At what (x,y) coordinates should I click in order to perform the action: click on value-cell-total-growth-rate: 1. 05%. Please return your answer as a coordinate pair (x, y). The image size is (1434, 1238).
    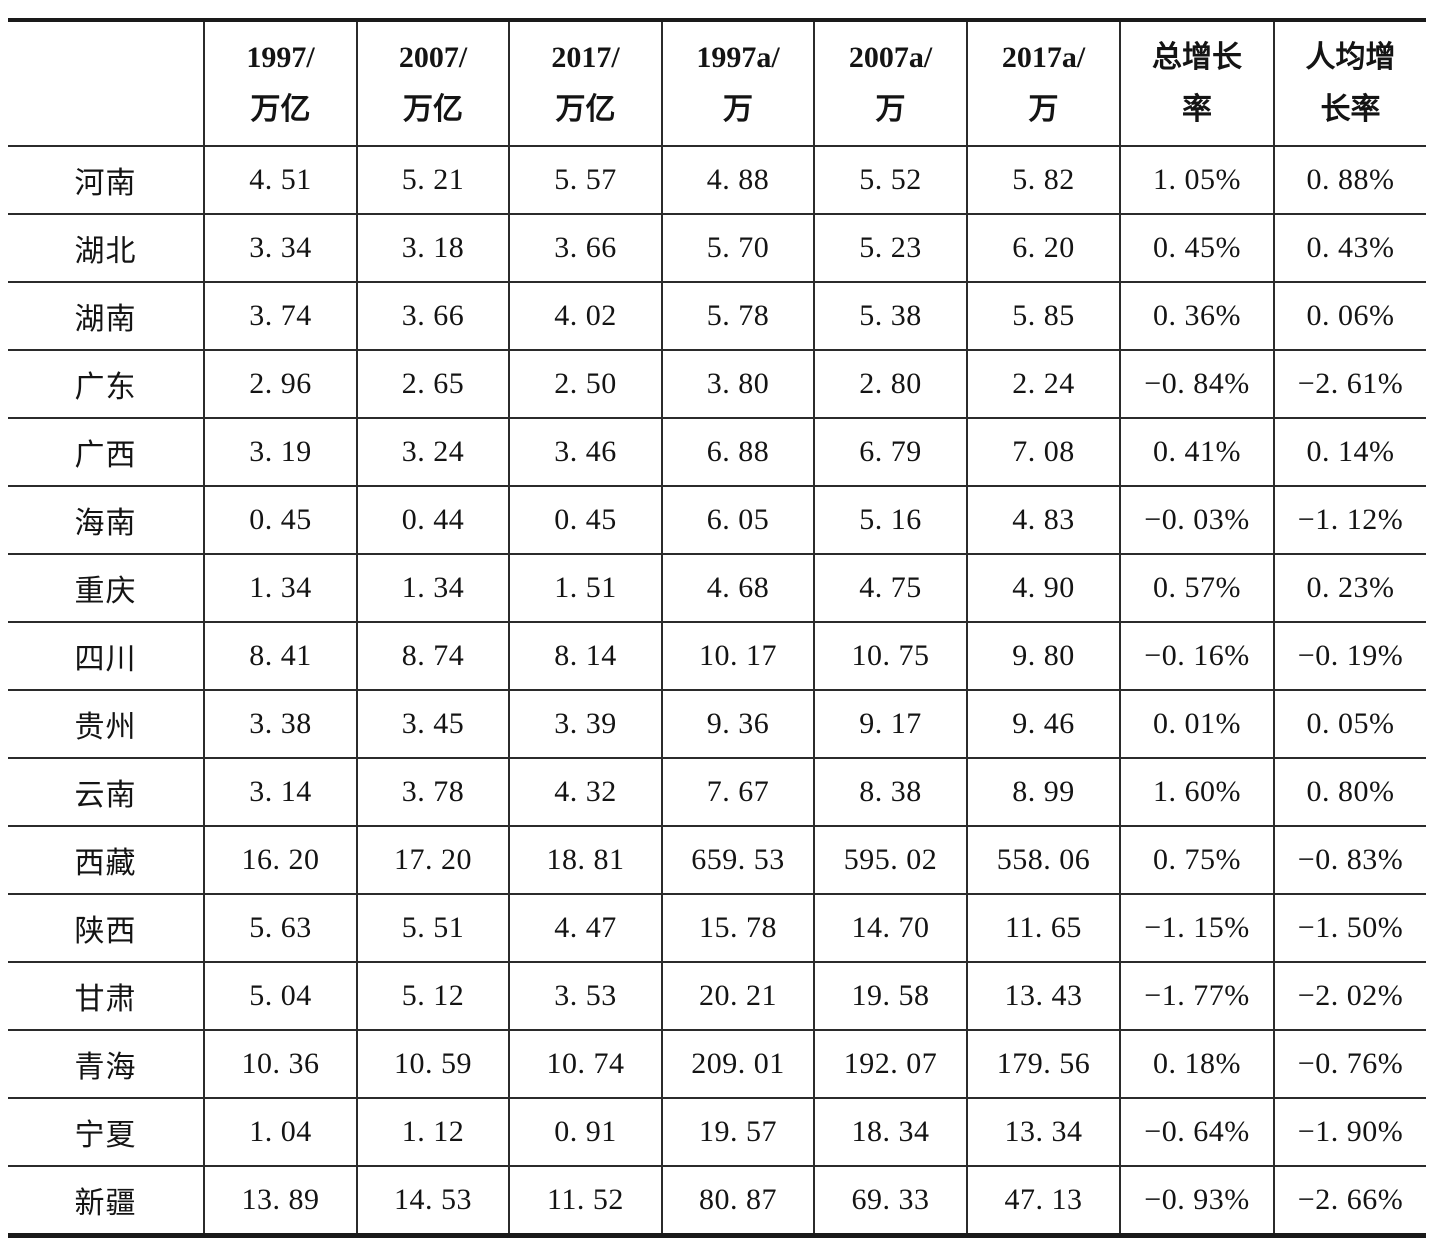
    Looking at the image, I should click on (1196, 180).